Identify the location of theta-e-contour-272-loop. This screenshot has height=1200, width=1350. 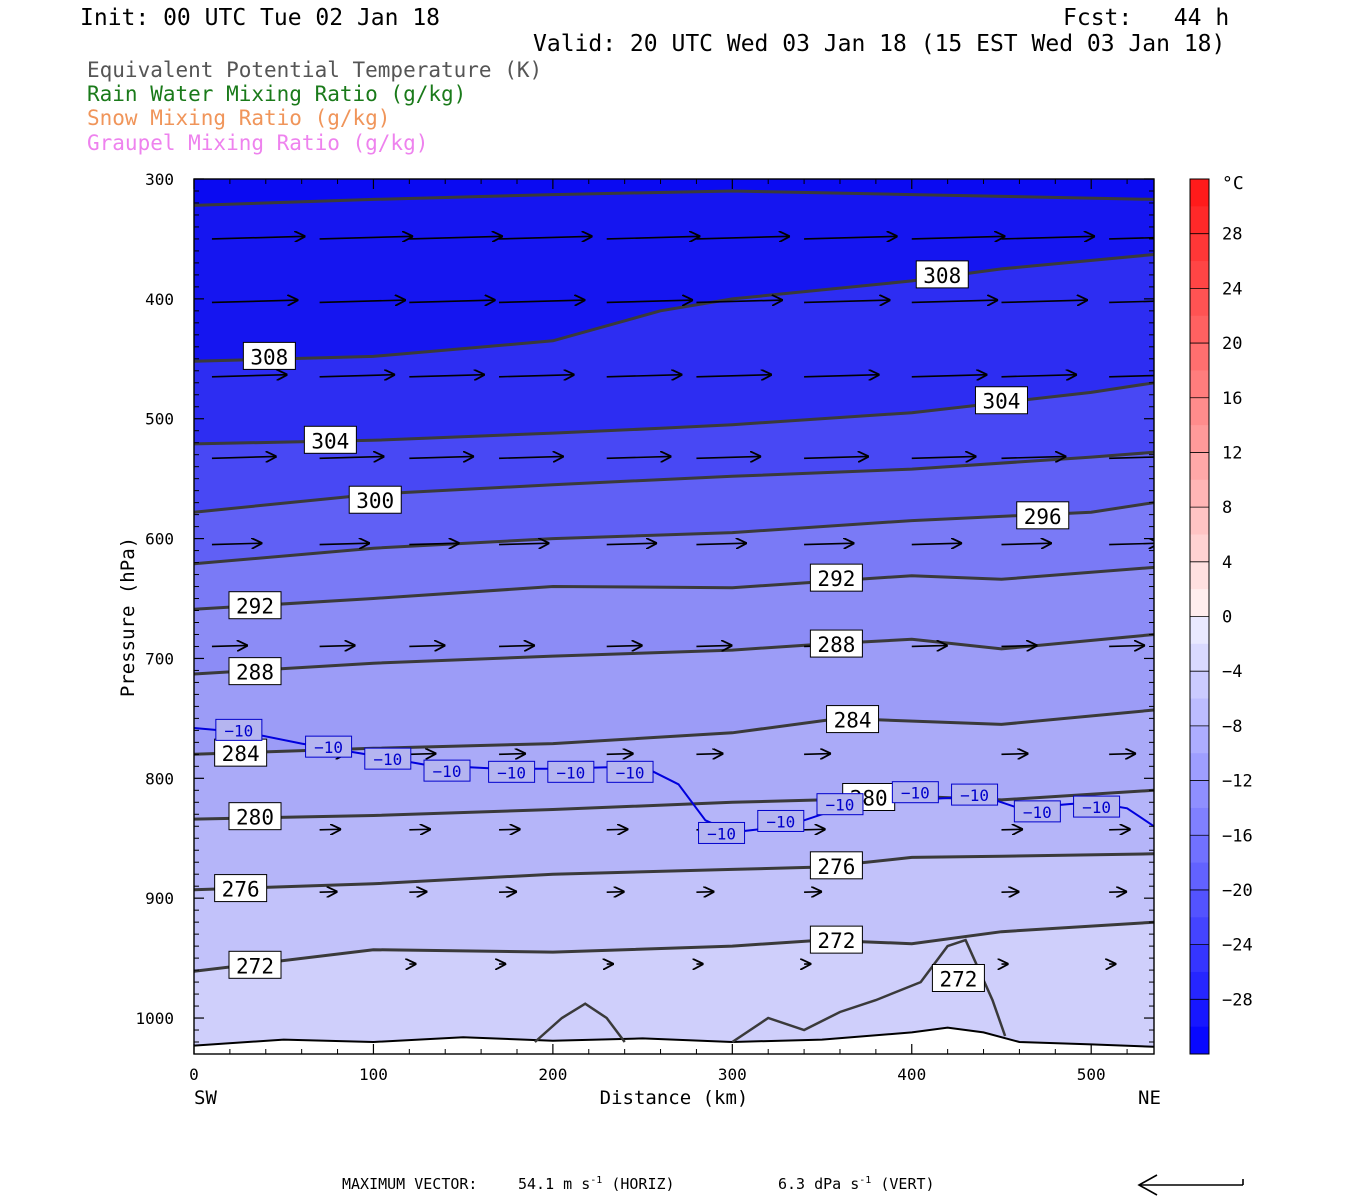
(580, 1022).